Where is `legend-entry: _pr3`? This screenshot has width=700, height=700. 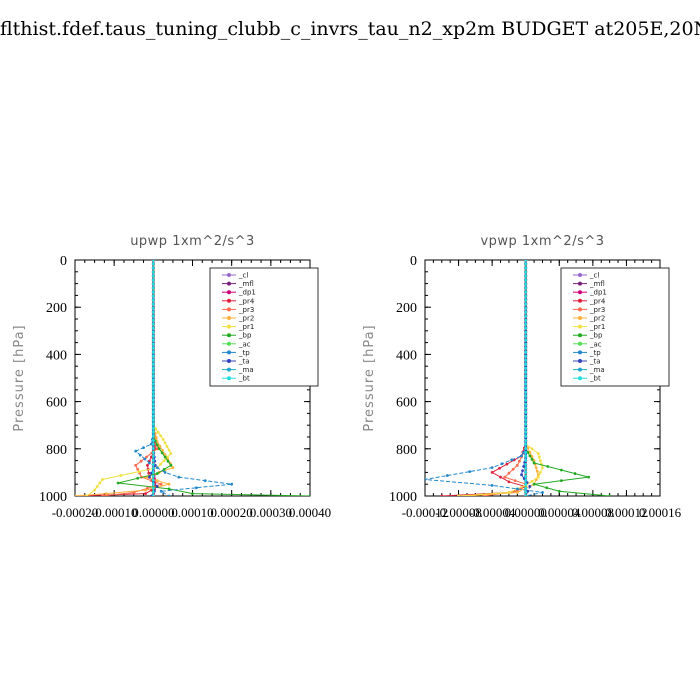
legend-entry: _pr3 is located at coordinates (597, 310).